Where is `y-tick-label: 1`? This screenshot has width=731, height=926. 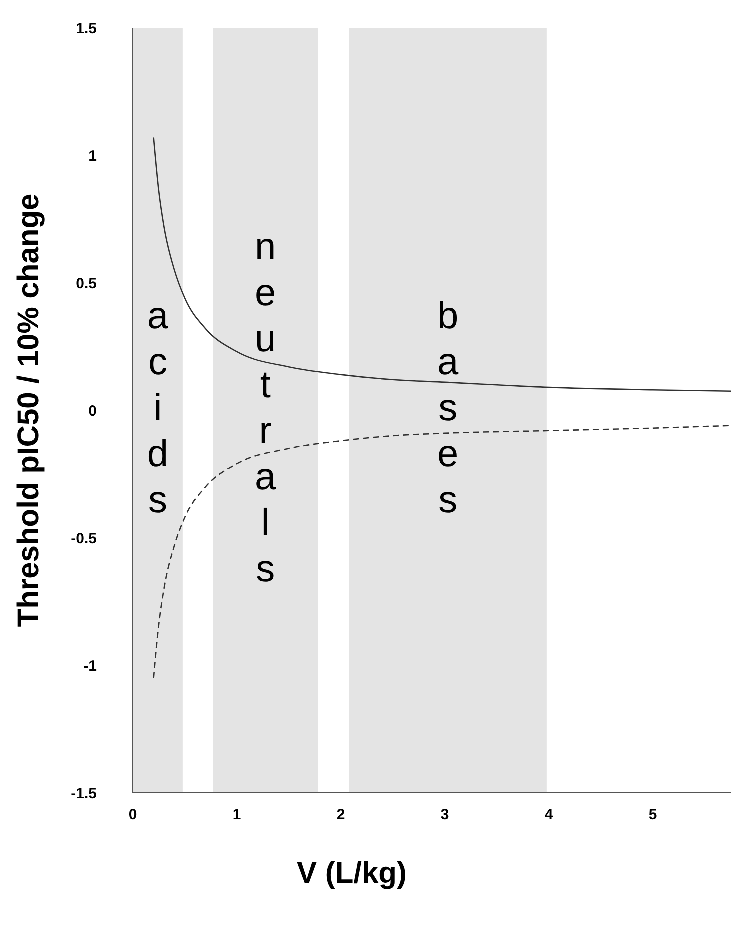
y-tick-label: 1 is located at coordinates (92, 156).